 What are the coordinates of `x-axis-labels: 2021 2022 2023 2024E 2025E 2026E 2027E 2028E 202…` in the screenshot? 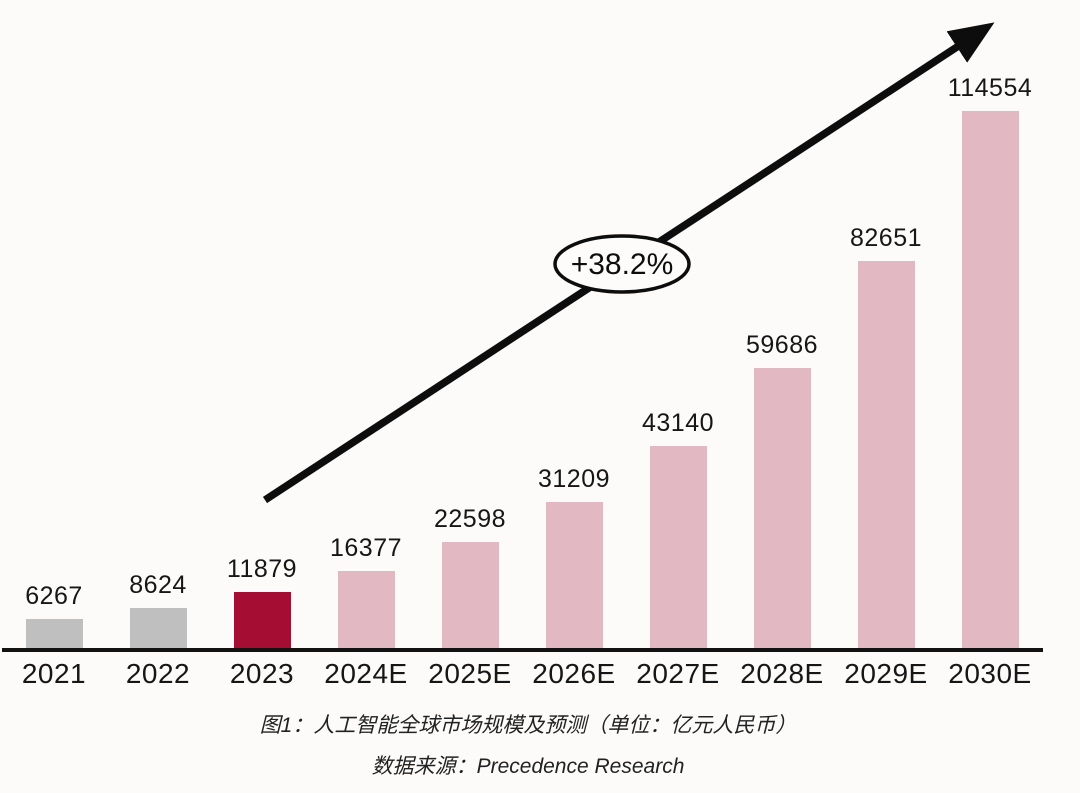 It's located at (522, 674).